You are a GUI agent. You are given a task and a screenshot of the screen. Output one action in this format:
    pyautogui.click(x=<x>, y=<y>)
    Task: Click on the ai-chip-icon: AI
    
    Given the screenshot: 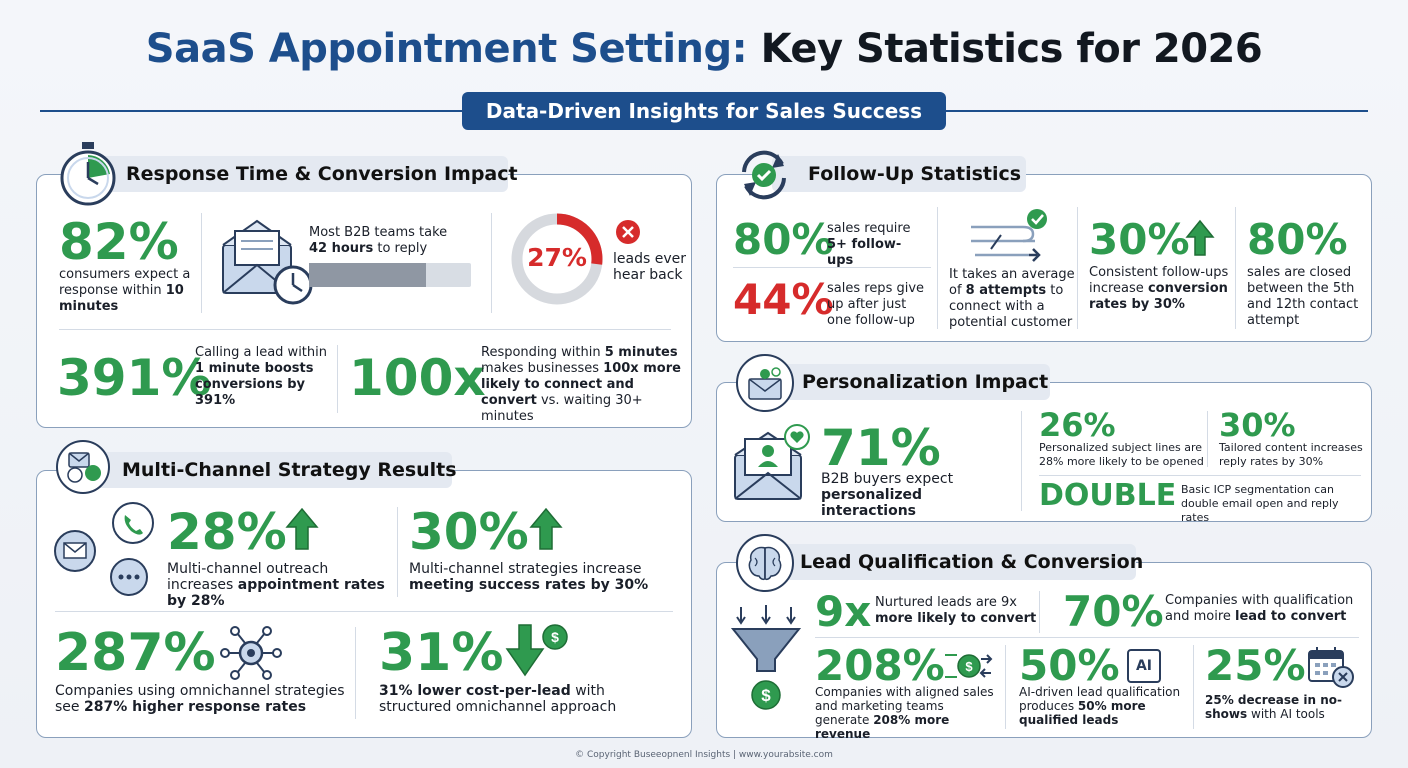 What is the action you would take?
    pyautogui.click(x=1144, y=666)
    